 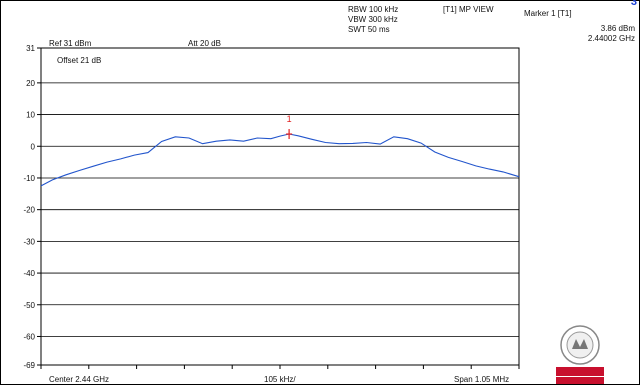 I want to click on offset-label: Offset 21 dB, so click(x=79, y=60).